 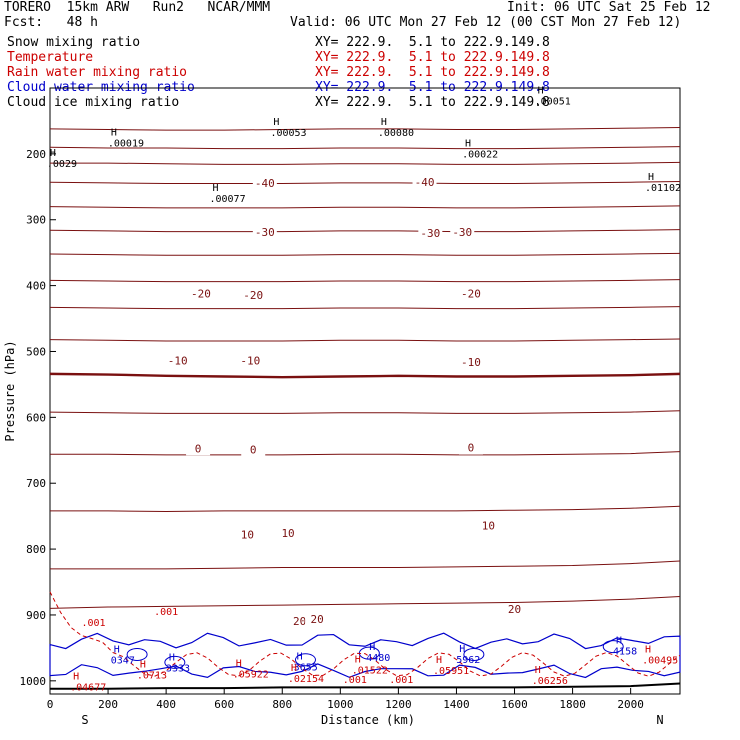 What do you see at coordinates (625, 651) in the screenshot?
I see `maximum-value: 4158` at bounding box center [625, 651].